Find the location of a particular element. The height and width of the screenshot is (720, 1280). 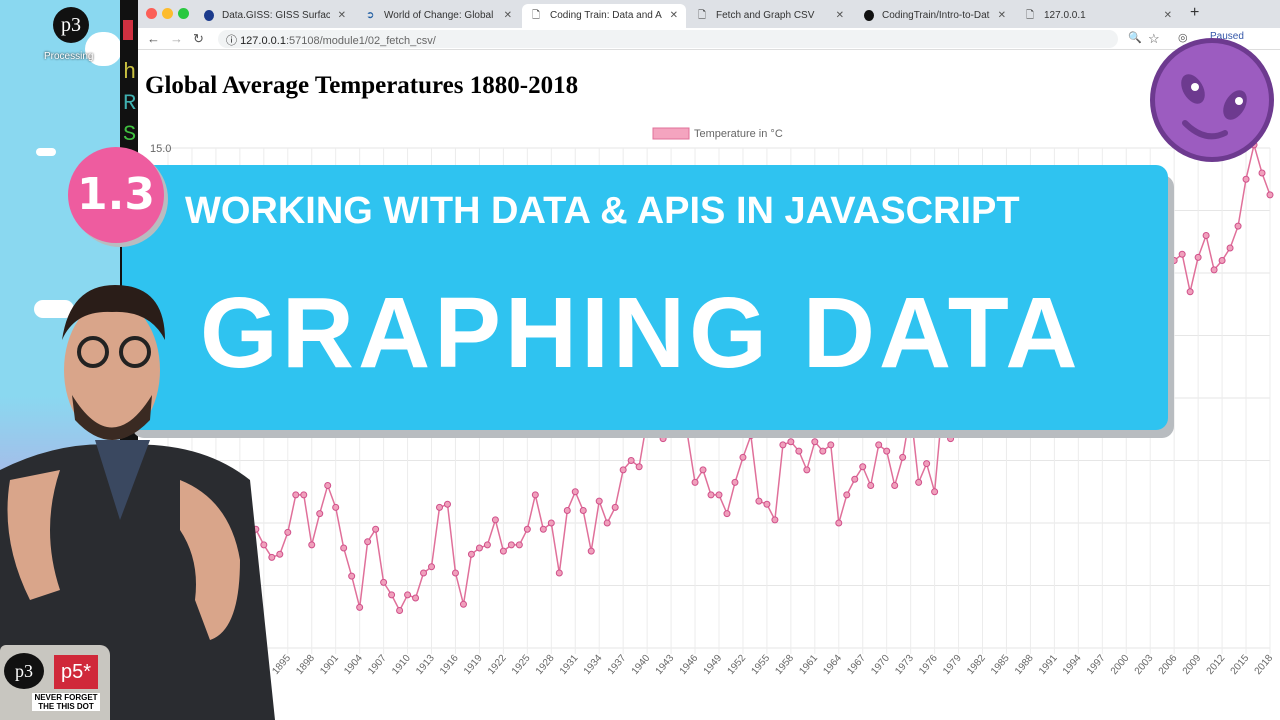

star-icon: ☆ is located at coordinates (1154, 38).